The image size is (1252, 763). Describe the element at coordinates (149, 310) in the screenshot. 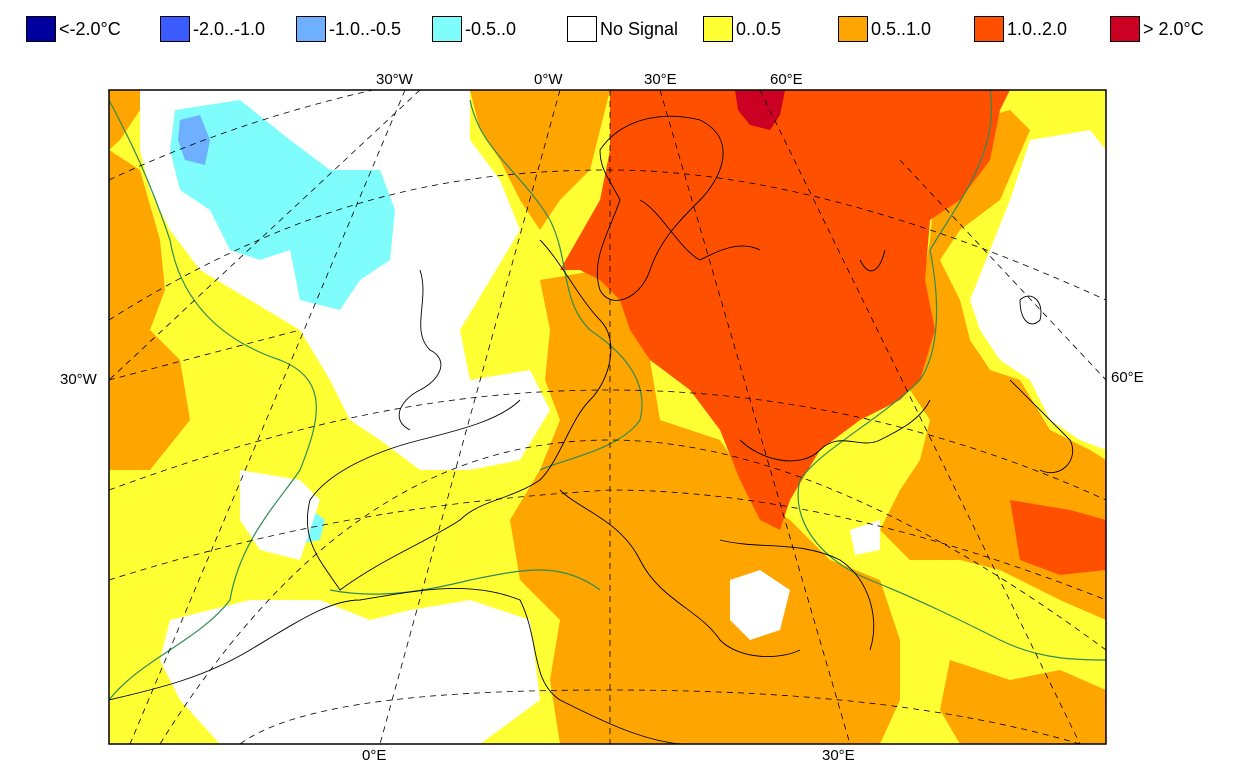

I see `field-orange-west` at that location.